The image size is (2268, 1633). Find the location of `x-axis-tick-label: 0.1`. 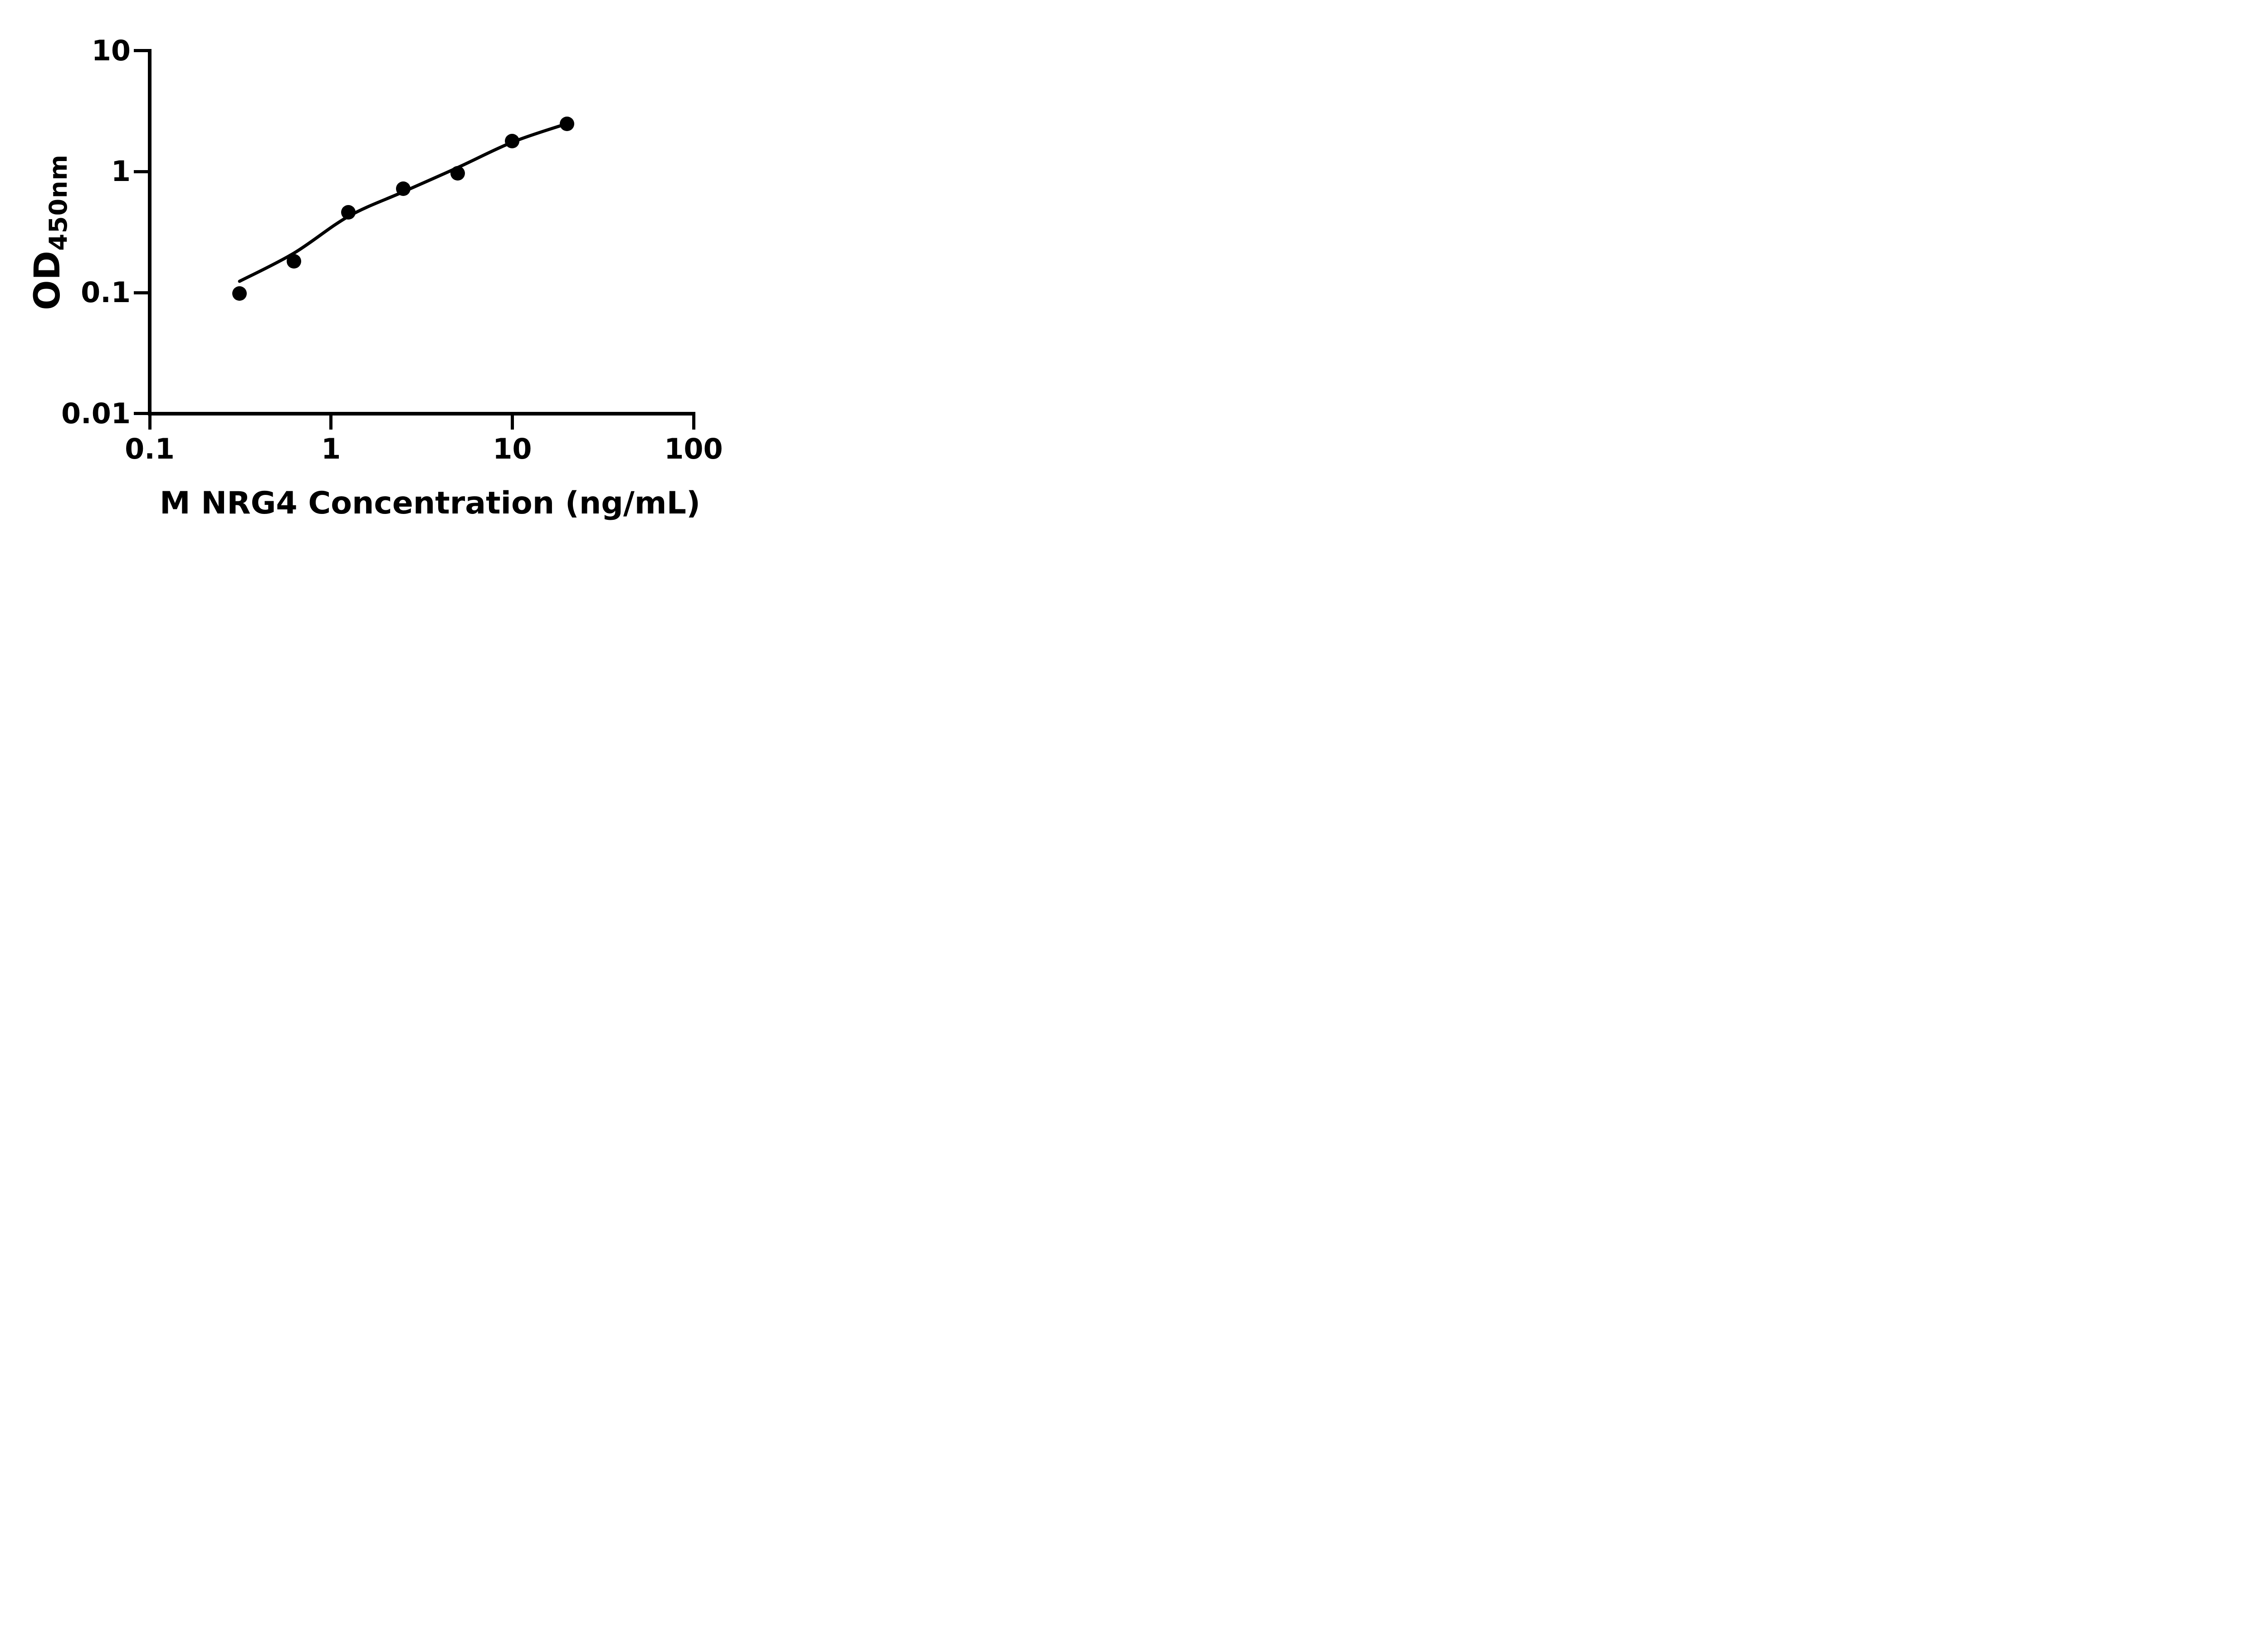

x-axis-tick-label: 0.1 is located at coordinates (150, 448).